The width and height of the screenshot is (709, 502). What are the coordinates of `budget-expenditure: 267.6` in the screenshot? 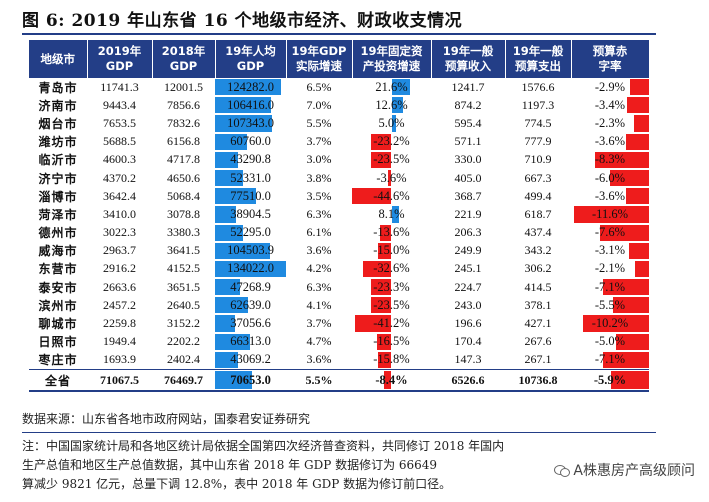 It's located at (538, 341).